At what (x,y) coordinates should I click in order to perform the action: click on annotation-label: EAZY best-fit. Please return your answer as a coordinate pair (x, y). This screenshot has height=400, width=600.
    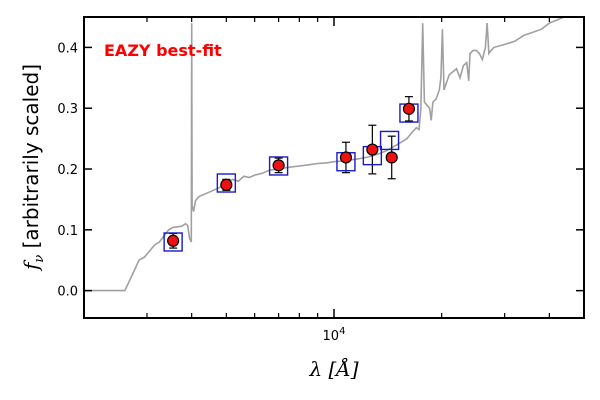
    Looking at the image, I should click on (163, 50).